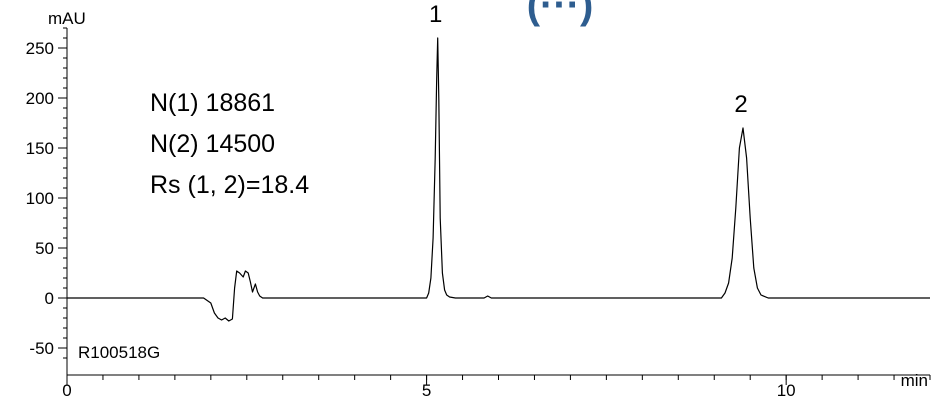  What do you see at coordinates (560, 13) in the screenshot?
I see `chart-header-fragment: (···)` at bounding box center [560, 13].